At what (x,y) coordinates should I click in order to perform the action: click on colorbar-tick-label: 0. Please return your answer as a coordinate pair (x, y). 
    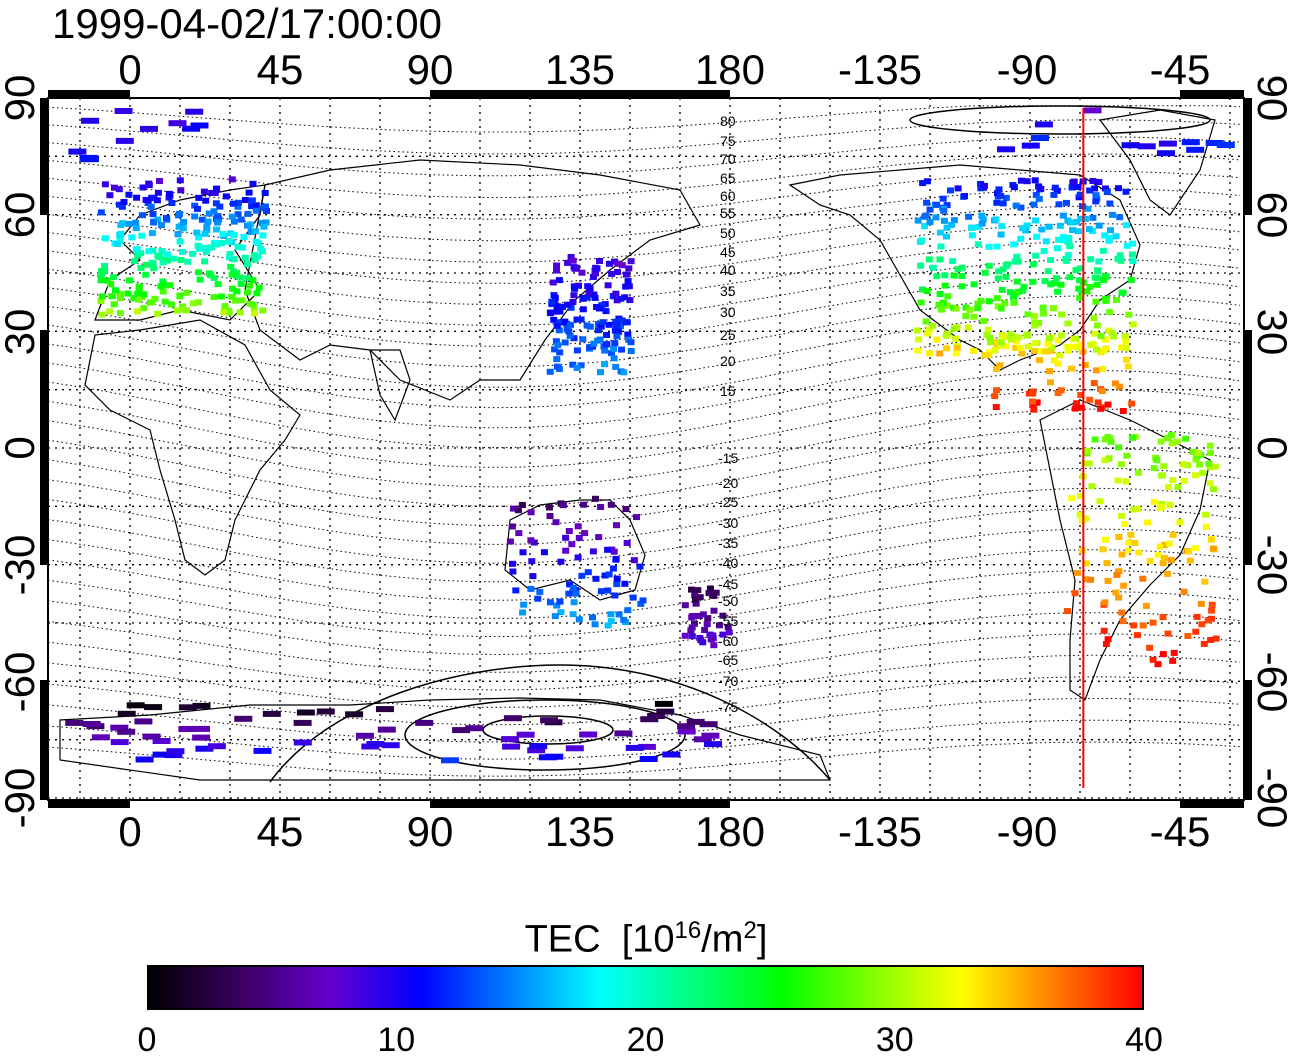
    Looking at the image, I should click on (147, 1040).